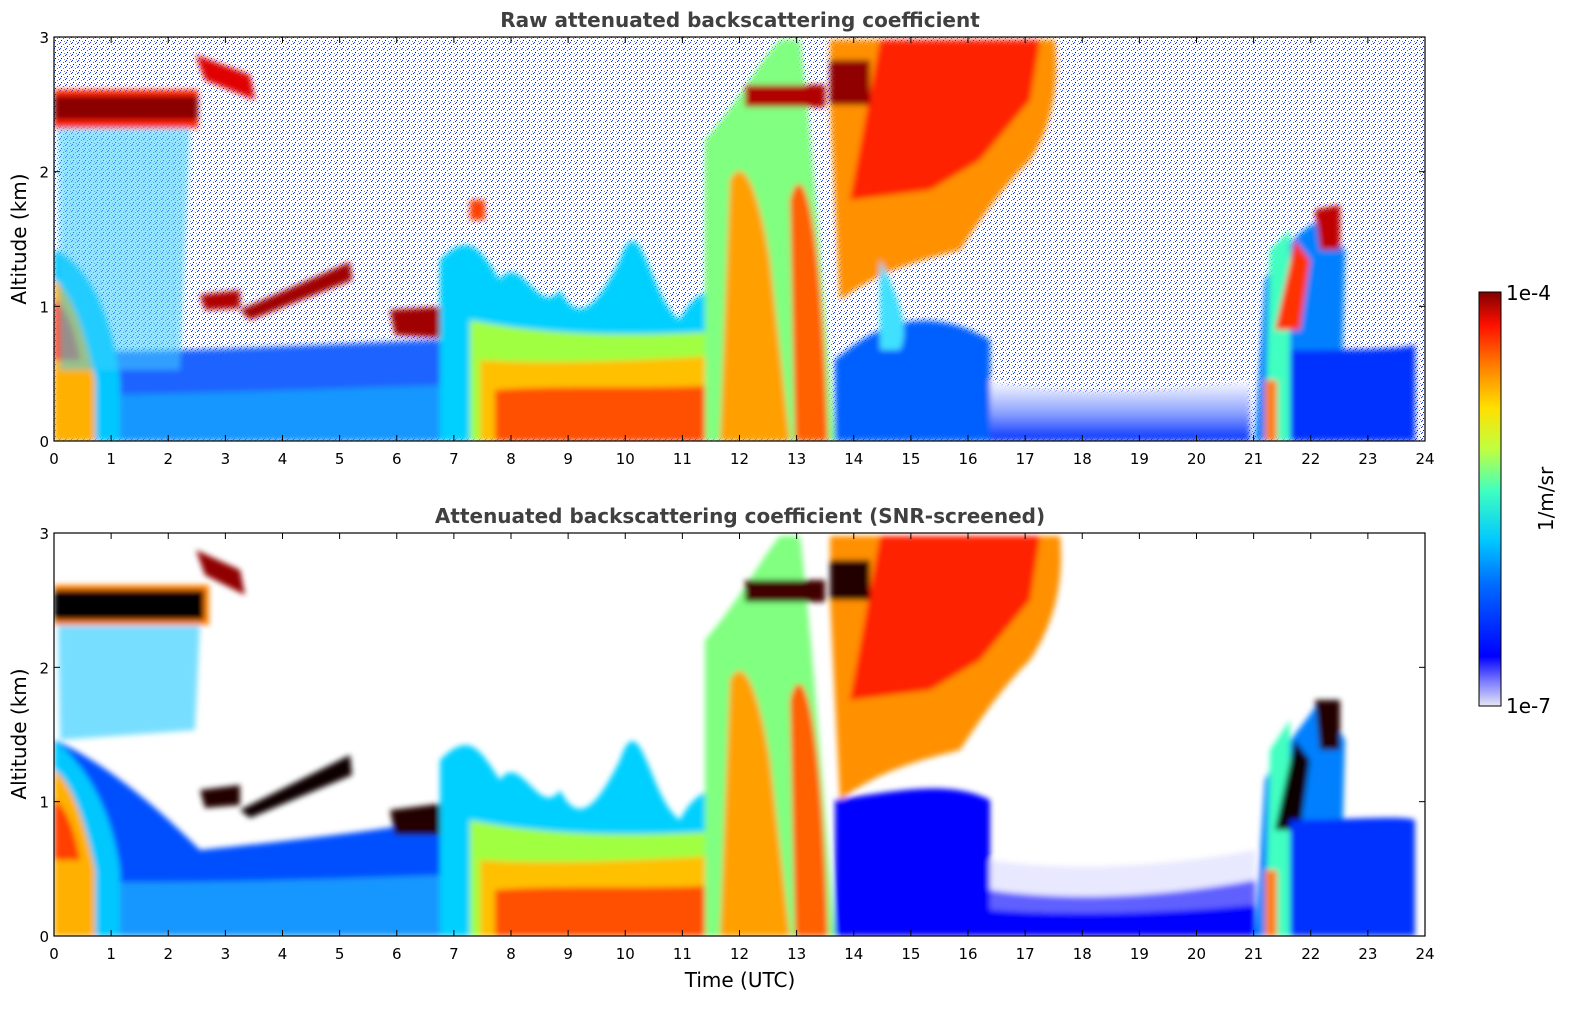  I want to click on colorbar-unit-label: 1/m/sr, so click(1546, 498).